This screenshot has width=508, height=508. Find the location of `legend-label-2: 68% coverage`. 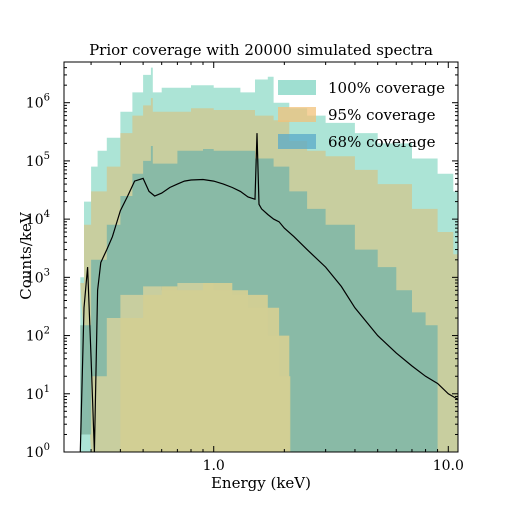

legend-label-2: 68% coverage is located at coordinates (382, 142).